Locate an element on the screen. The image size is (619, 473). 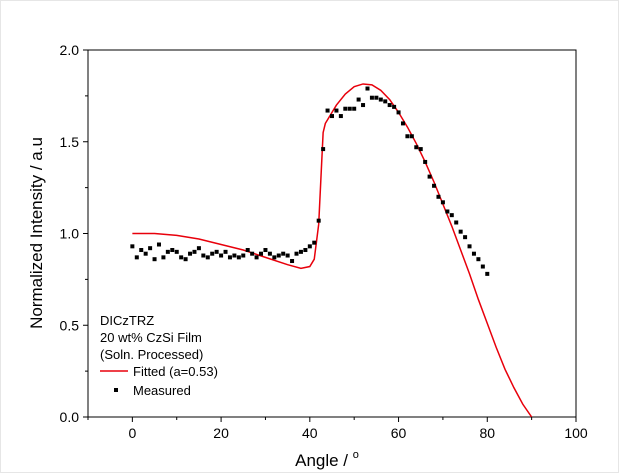
annotation-line-2: 20 wt% CzSi Film is located at coordinates (151, 337).